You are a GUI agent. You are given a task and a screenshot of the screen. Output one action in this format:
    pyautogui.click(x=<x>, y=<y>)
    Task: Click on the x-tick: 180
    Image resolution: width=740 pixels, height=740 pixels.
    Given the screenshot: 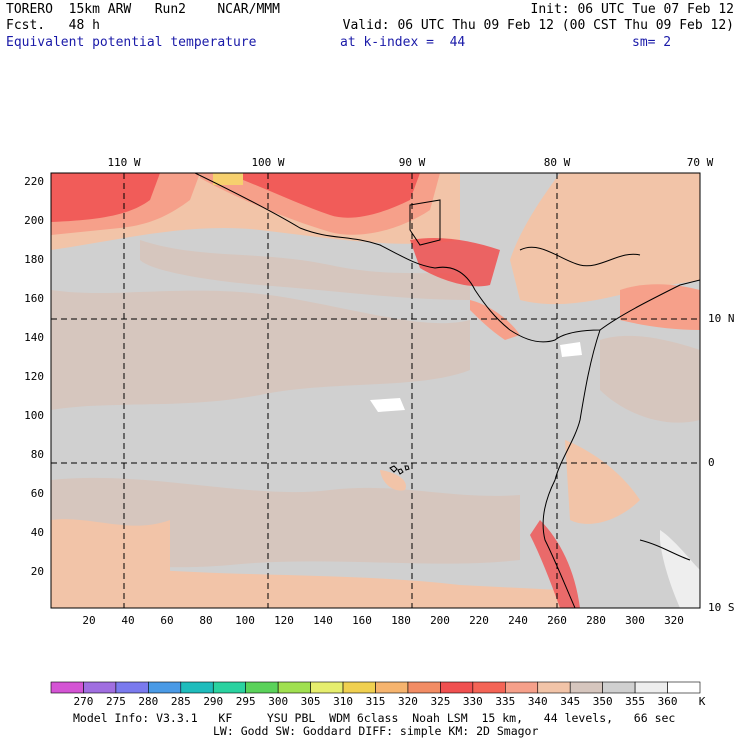 What is the action you would take?
    pyautogui.click(x=401, y=620)
    